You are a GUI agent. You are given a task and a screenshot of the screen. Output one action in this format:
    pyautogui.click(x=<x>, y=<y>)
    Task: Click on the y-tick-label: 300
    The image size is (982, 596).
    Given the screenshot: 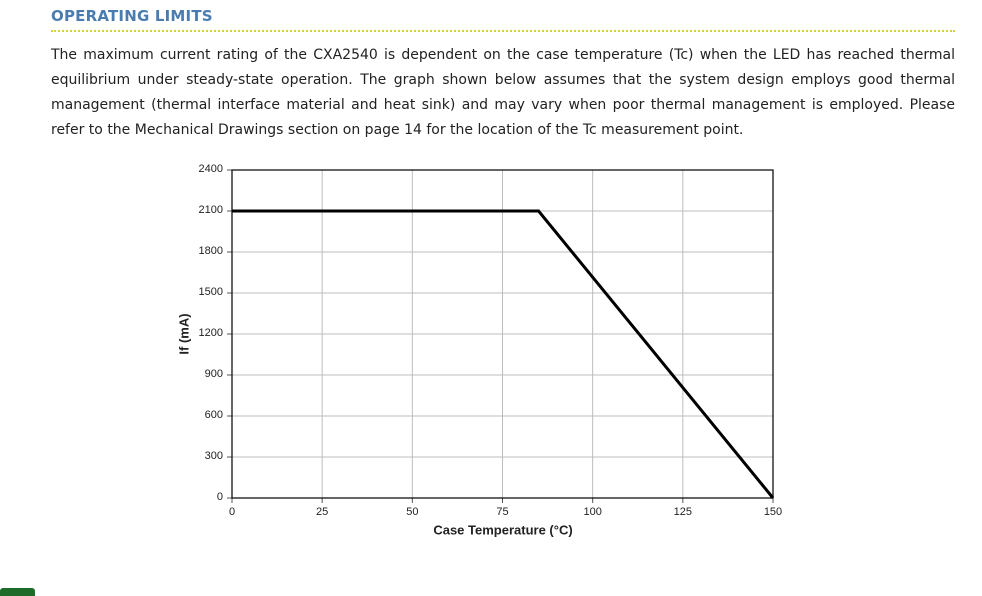 What is the action you would take?
    pyautogui.click(x=214, y=456)
    